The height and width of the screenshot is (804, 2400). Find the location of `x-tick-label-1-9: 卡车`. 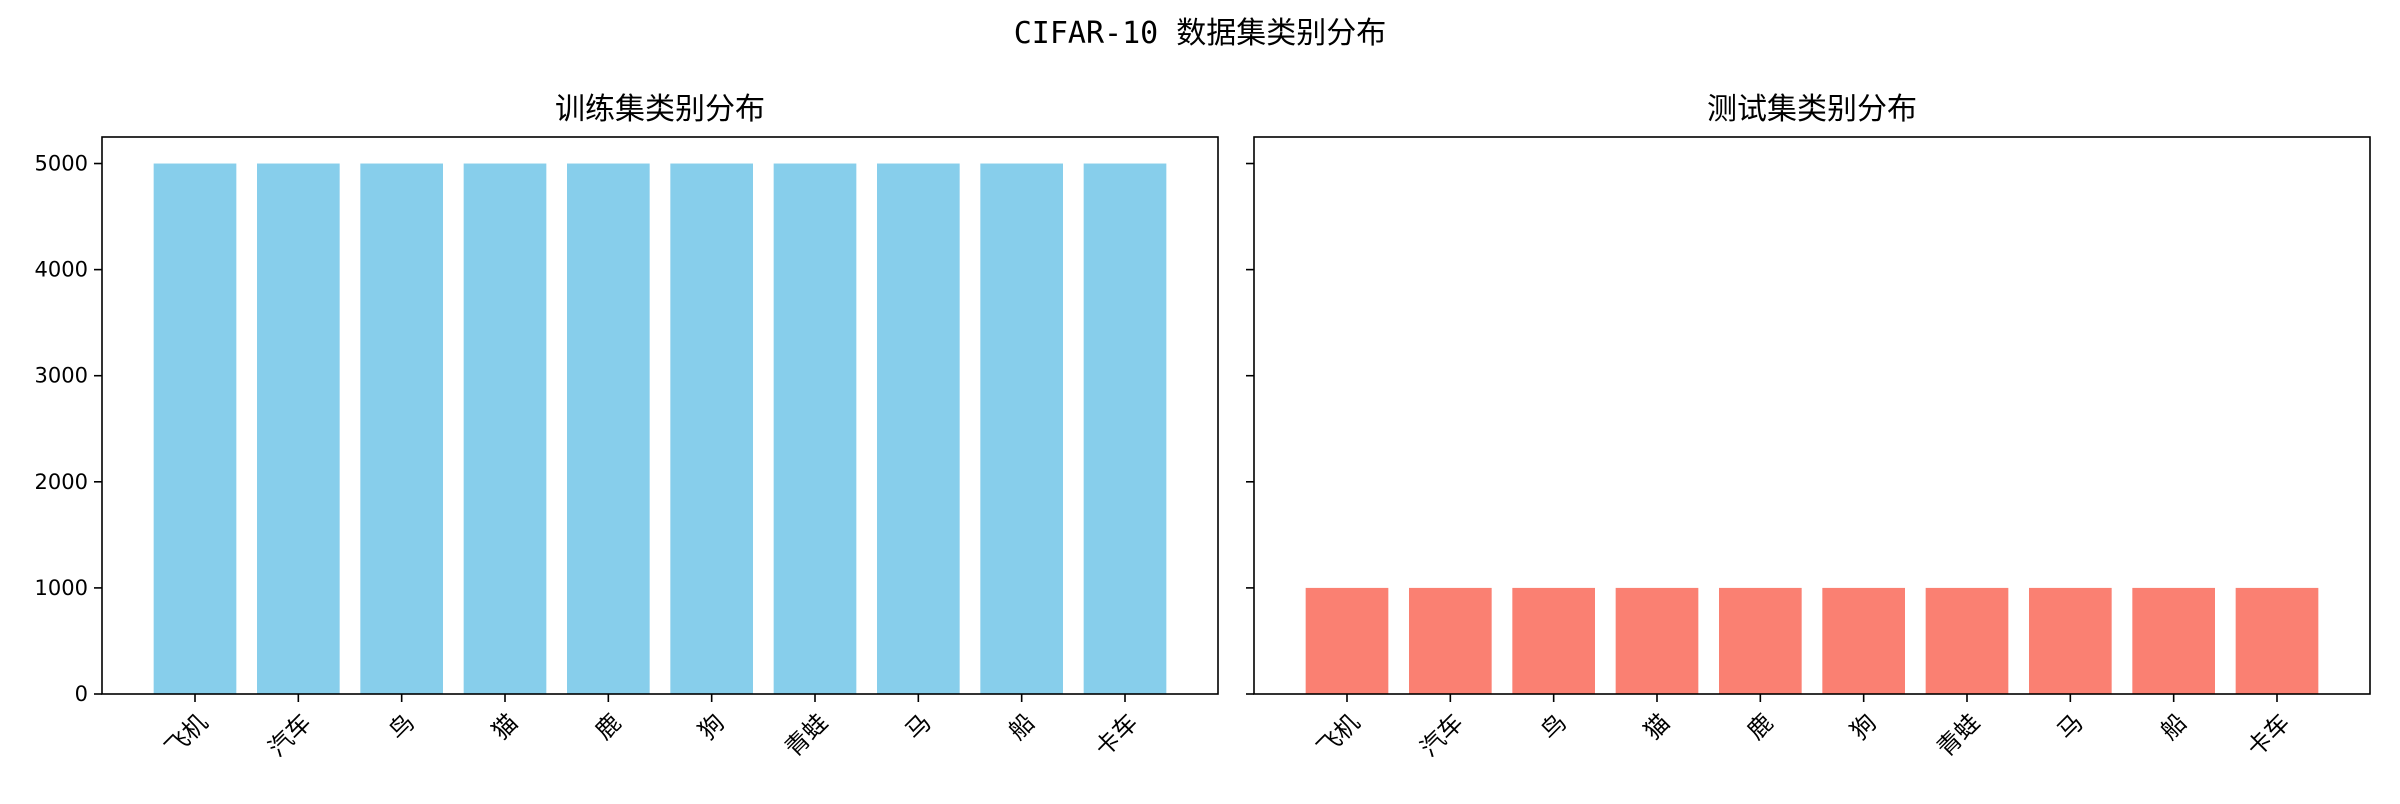

x-tick-label-1-9: 卡车 is located at coordinates (2269, 735).